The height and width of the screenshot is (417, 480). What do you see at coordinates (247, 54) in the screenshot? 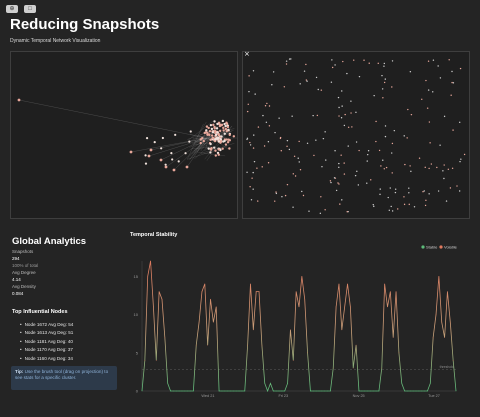
I see `close-icon: ×` at bounding box center [247, 54].